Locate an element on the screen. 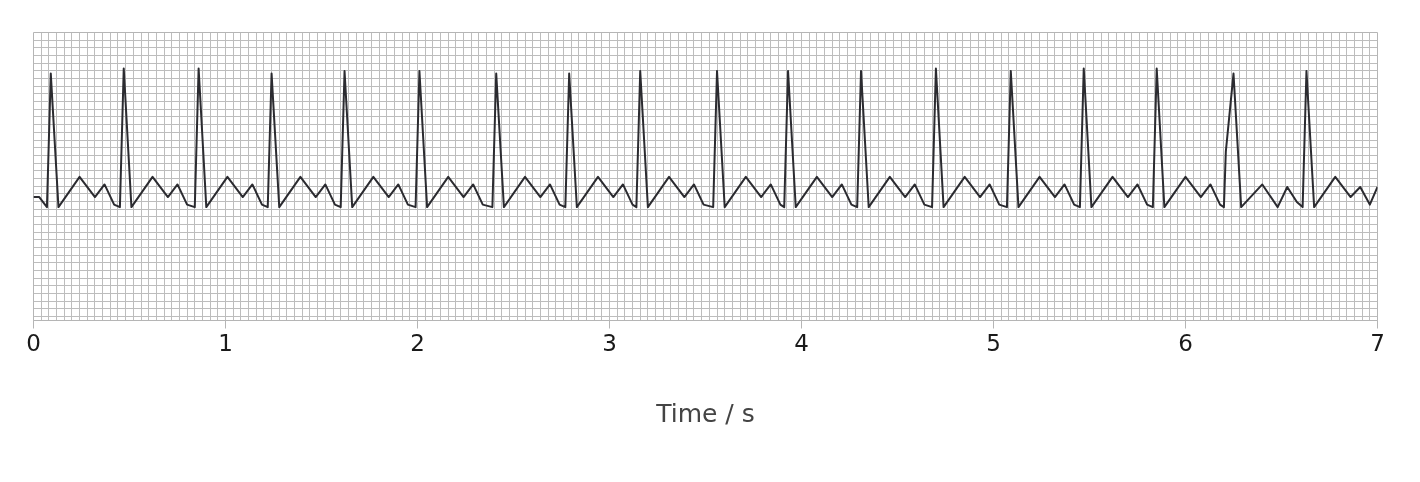 The image size is (1420, 482). x-tick-label: 6 is located at coordinates (1185, 342).